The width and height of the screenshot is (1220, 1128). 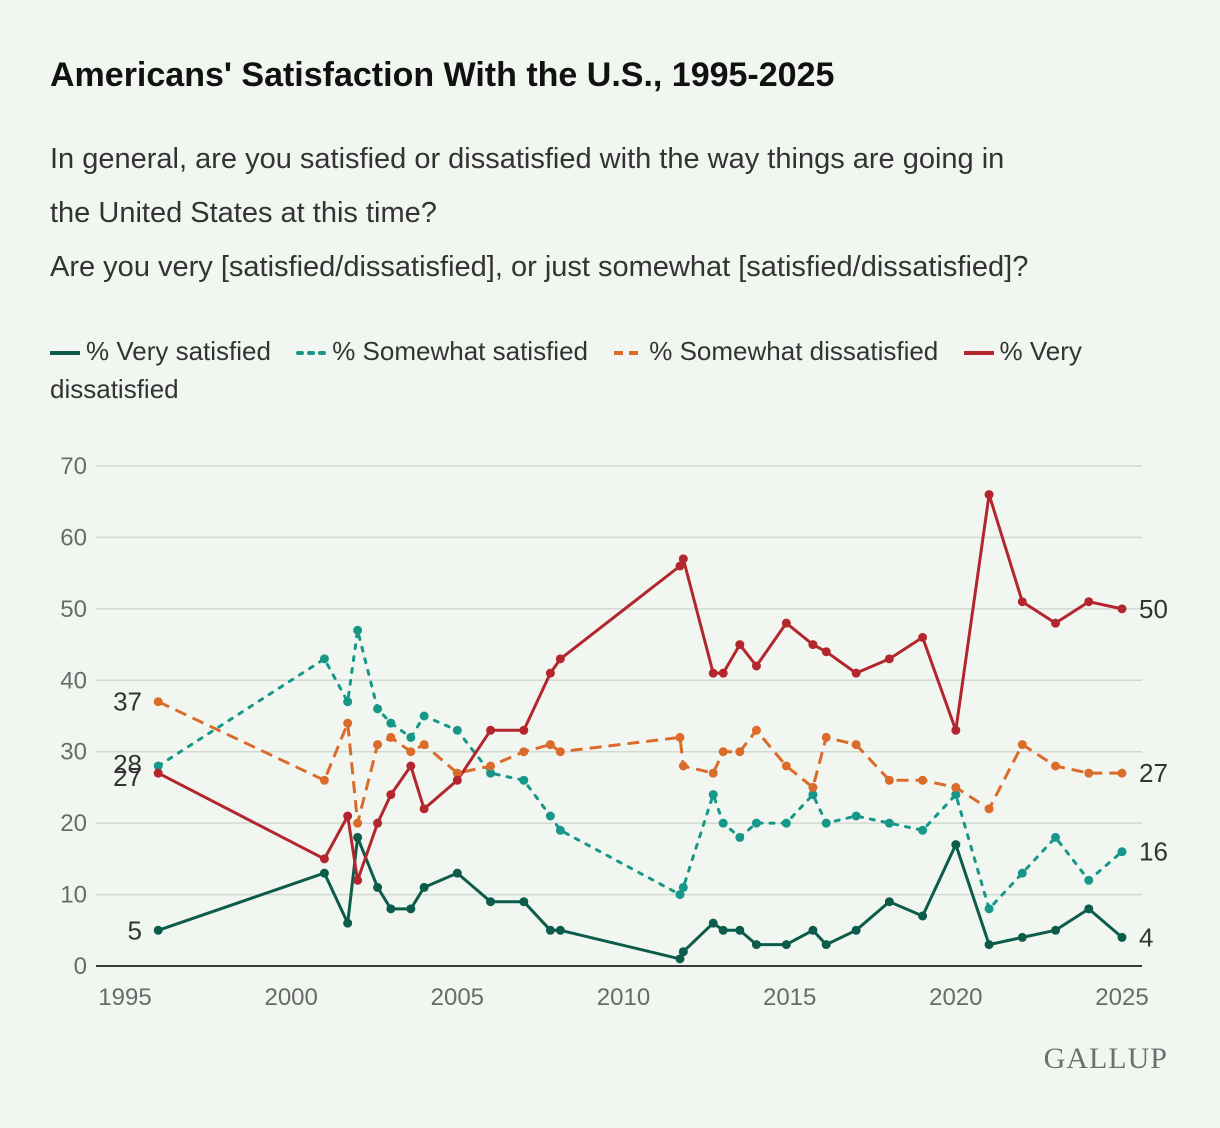 What do you see at coordinates (1153, 852) in the screenshot?
I see `end-value-label-somewhat-satisfied: 16` at bounding box center [1153, 852].